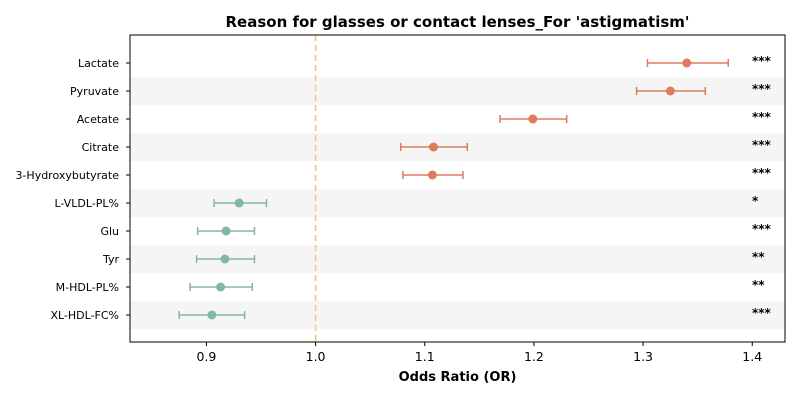 Image resolution: width=800 pixels, height=400 pixels. I want to click on x-axis-label: Odds Ratio (OR), so click(458, 377).